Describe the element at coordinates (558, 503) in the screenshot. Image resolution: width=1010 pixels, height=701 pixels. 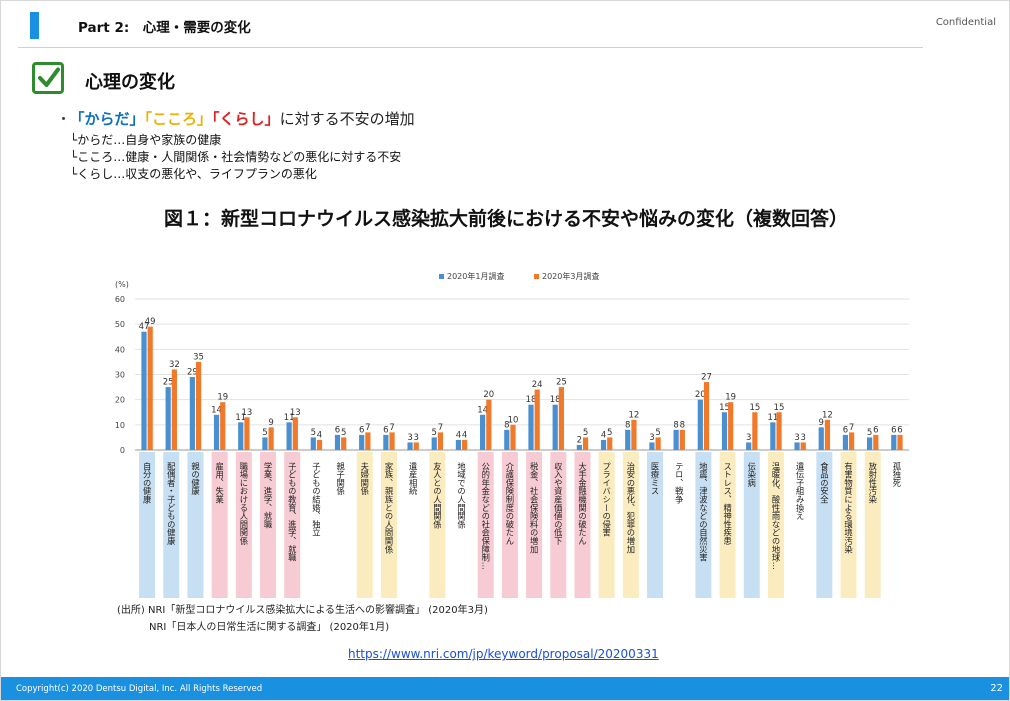
I see `x-tick-label: 収入や資産価値の低下` at that location.